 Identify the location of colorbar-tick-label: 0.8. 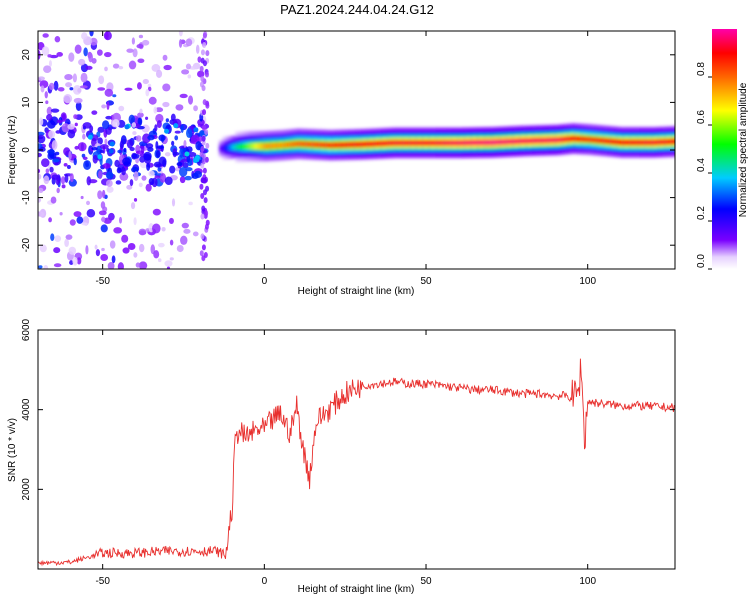
(701, 69).